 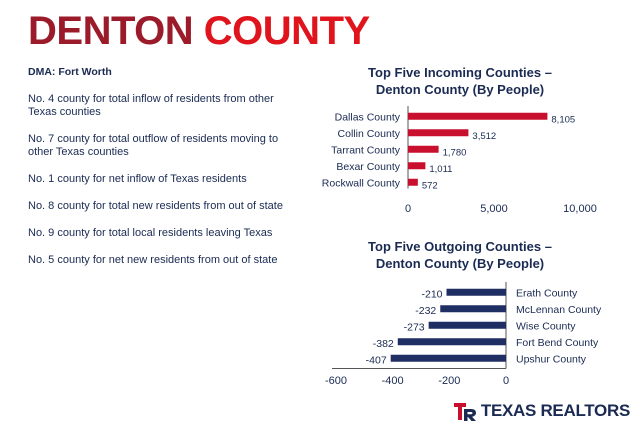 What do you see at coordinates (580, 209) in the screenshot?
I see `x-tick-label: 10,000` at bounding box center [580, 209].